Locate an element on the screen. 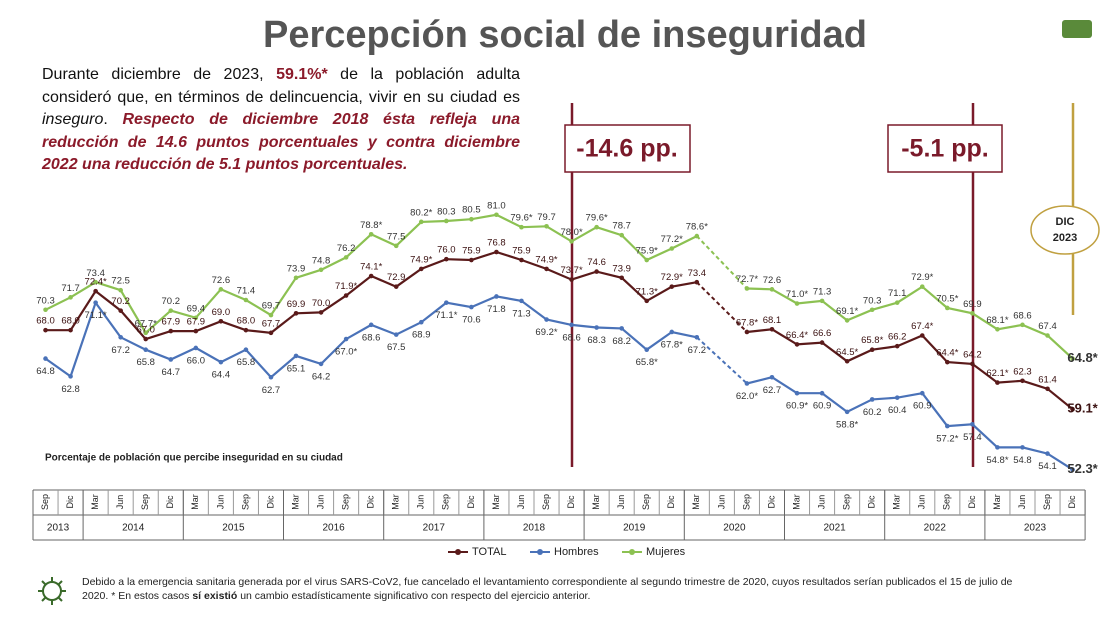 This screenshot has width=1103, height=620. page-title: Percepción social de inseguridad is located at coordinates (565, 35).